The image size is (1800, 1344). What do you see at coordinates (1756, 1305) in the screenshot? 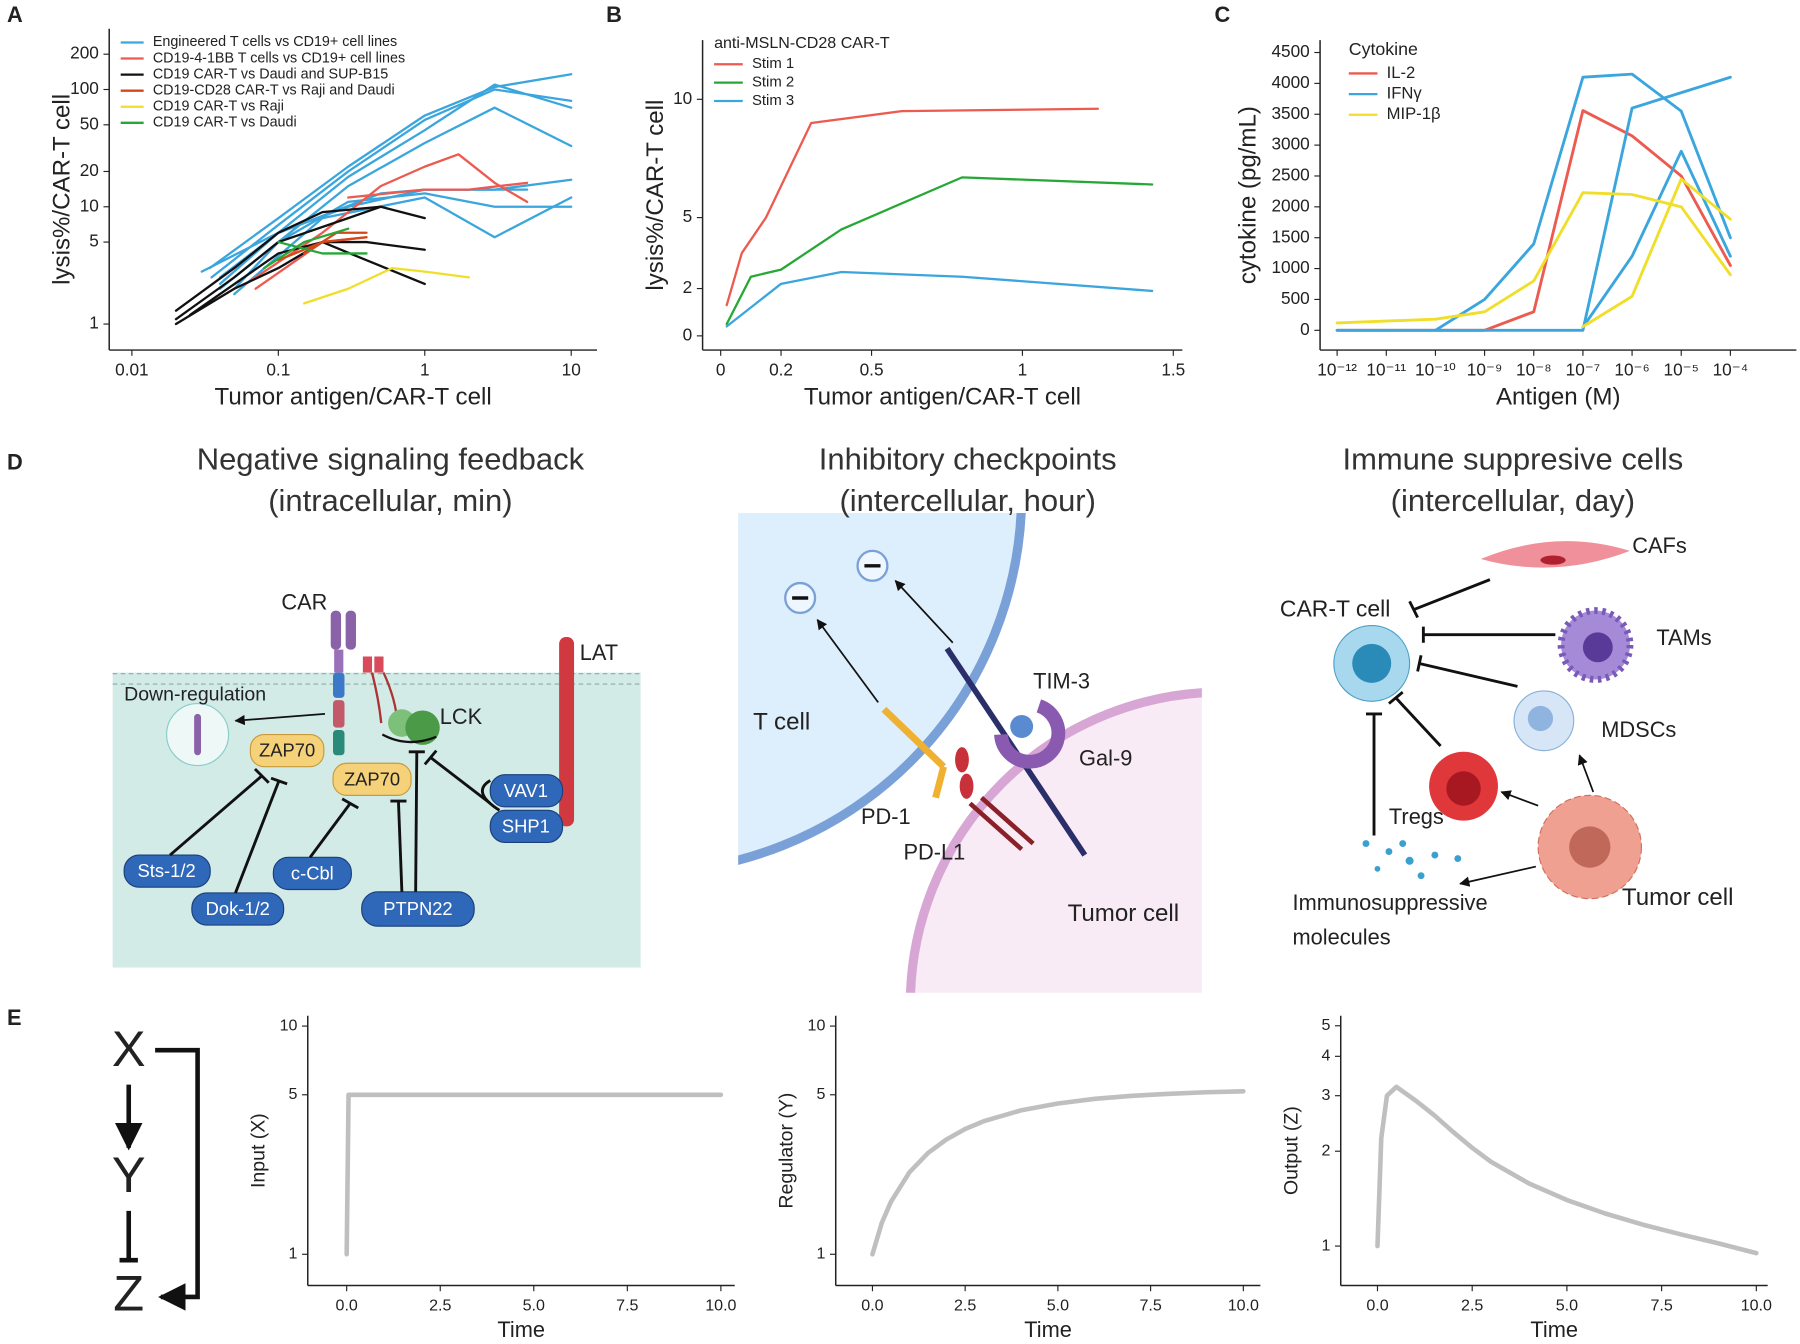
I see `x-tick-label: 10.0` at bounding box center [1756, 1305].